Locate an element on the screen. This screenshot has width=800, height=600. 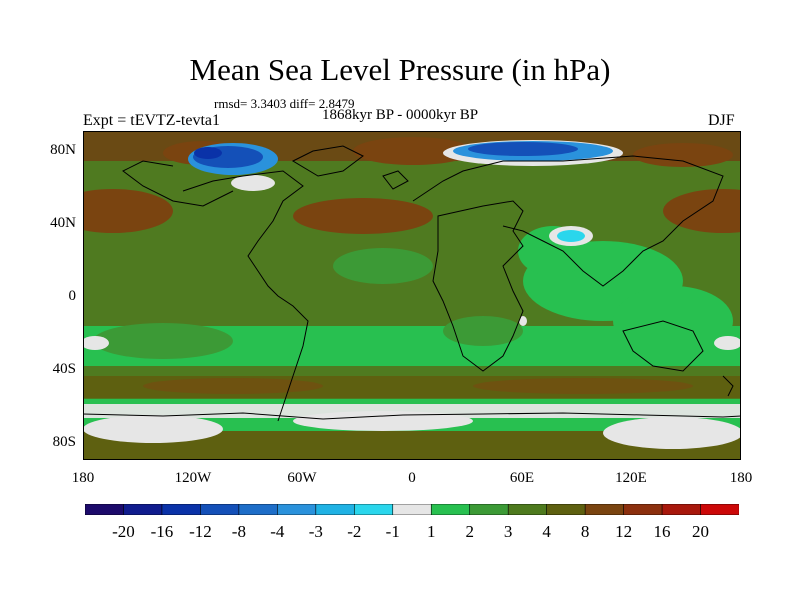
map-title: Mean Sea Level Pressure (in hPa) is located at coordinates (400, 69).